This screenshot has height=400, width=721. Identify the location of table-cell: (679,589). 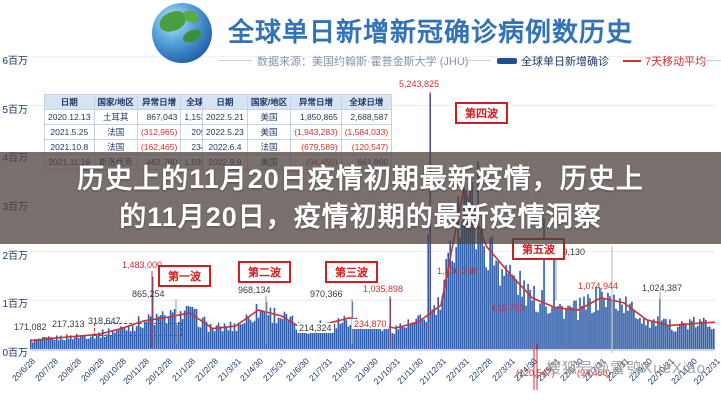
(316, 147).